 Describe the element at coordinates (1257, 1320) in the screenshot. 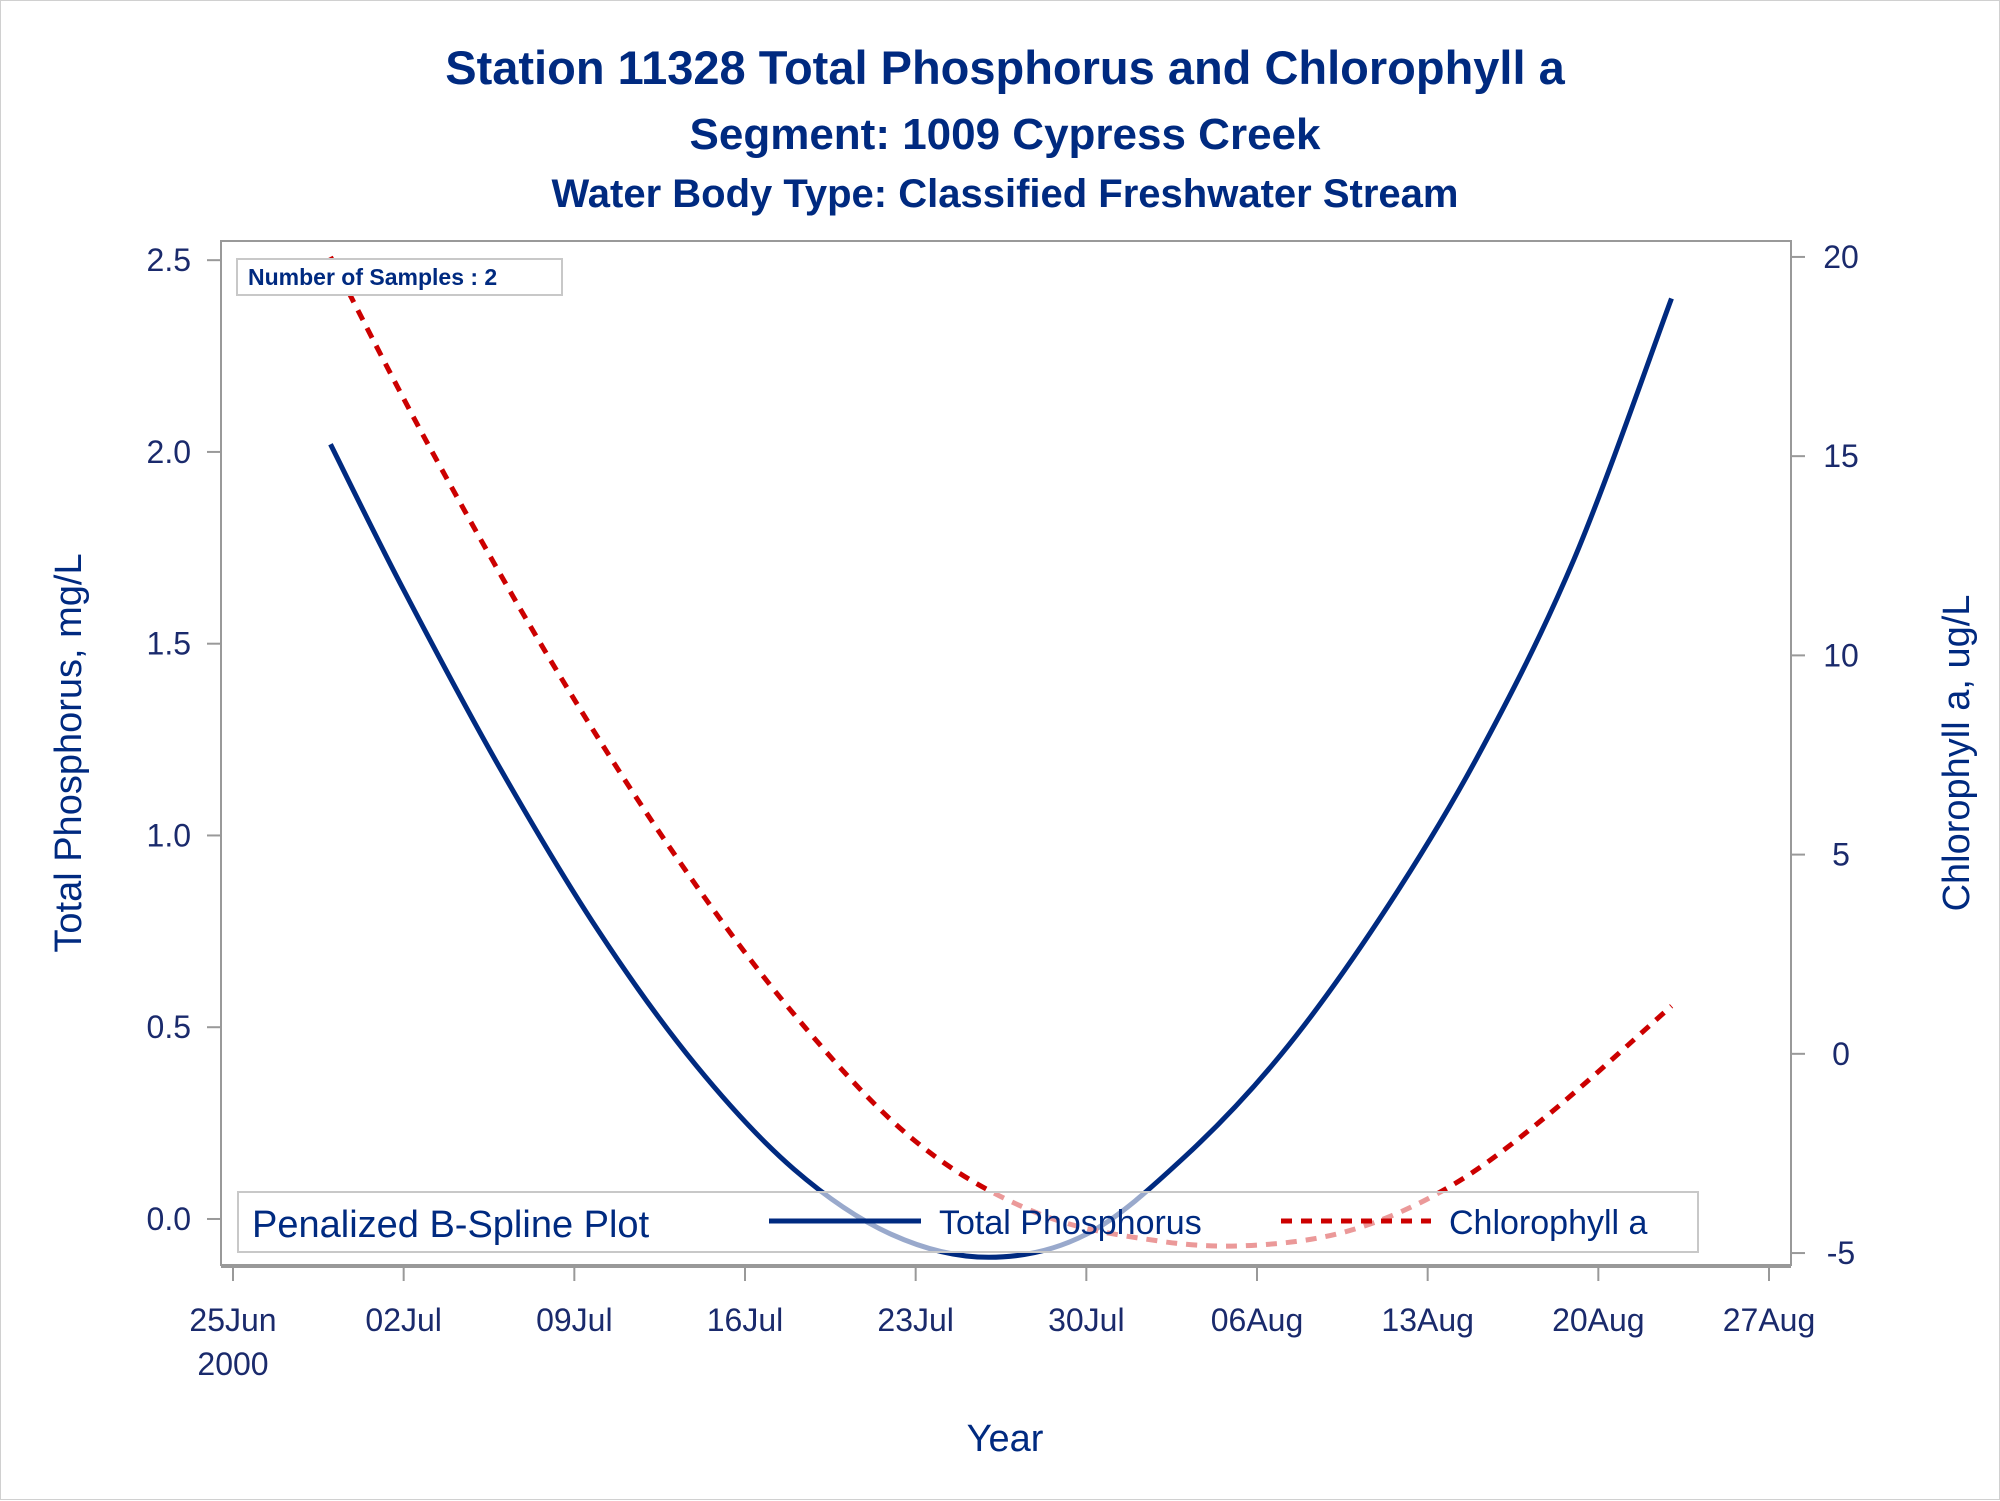

I see `x-tick-label: 06Aug` at that location.